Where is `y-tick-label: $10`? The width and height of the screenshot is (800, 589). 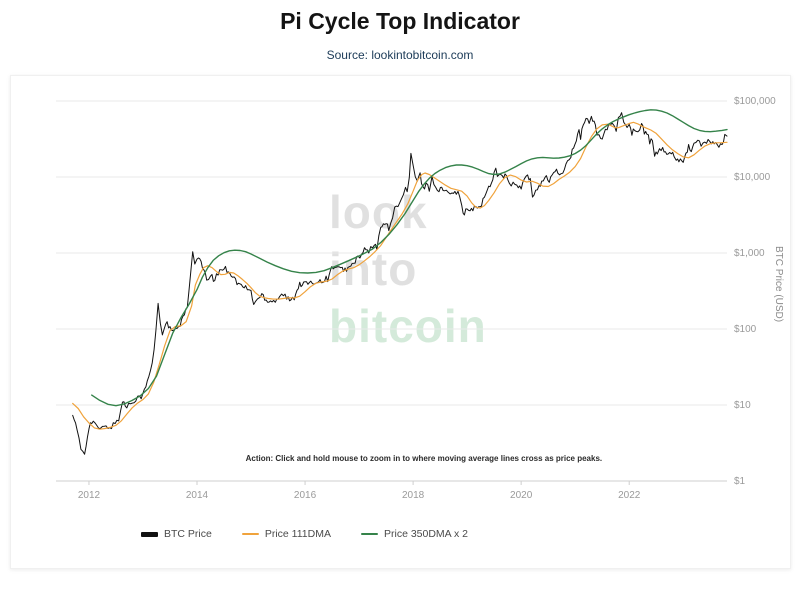
y-tick-label: $10 is located at coordinates (742, 405).